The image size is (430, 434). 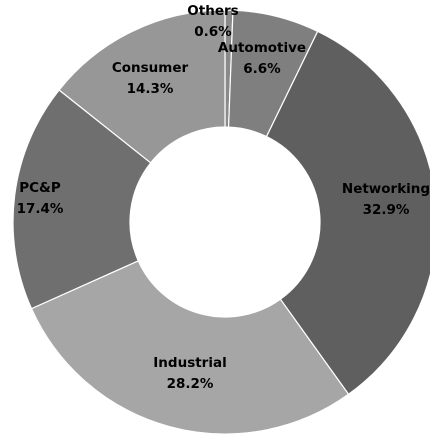 I want to click on slice-name-consumer: Consumer, so click(x=150, y=68).